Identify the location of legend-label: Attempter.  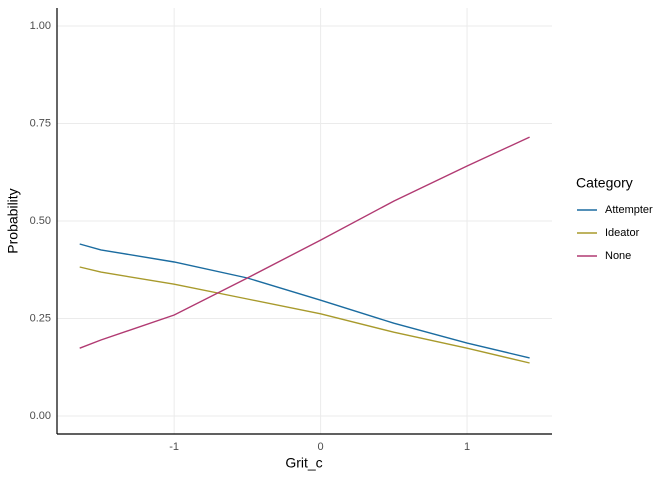
(629, 210).